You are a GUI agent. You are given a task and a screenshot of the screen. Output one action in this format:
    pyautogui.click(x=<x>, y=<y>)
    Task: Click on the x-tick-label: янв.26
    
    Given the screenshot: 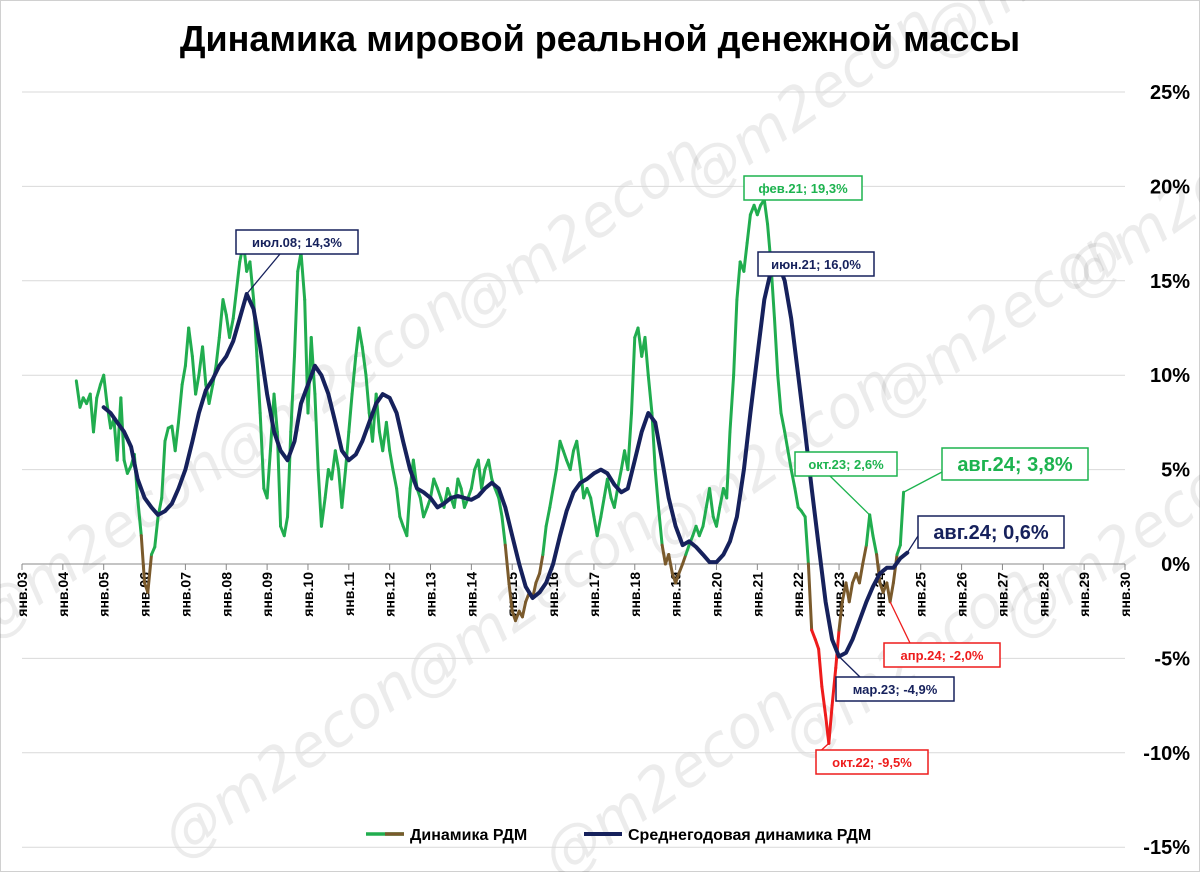 What is the action you would take?
    pyautogui.click(x=962, y=594)
    